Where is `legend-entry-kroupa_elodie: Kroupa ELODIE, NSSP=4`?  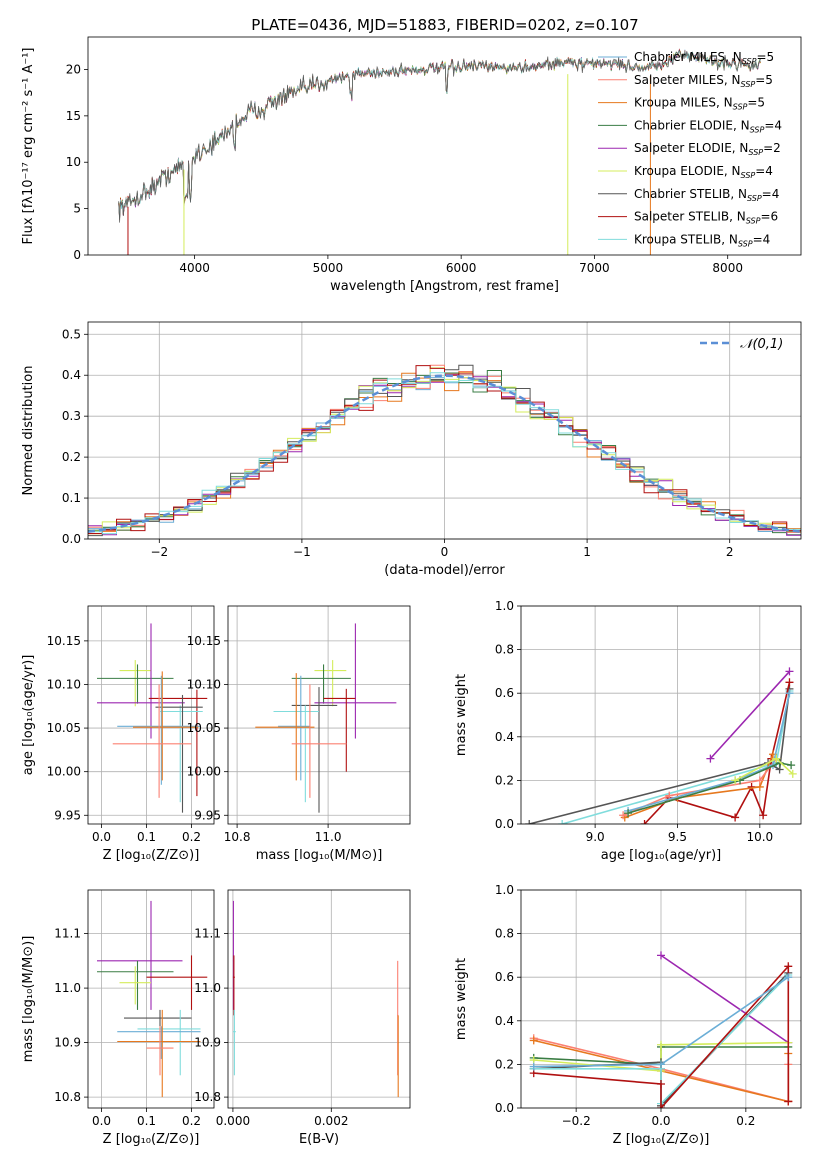 legend-entry-kroupa_elodie: Kroupa ELODIE, NSSP=4 is located at coordinates (703, 172).